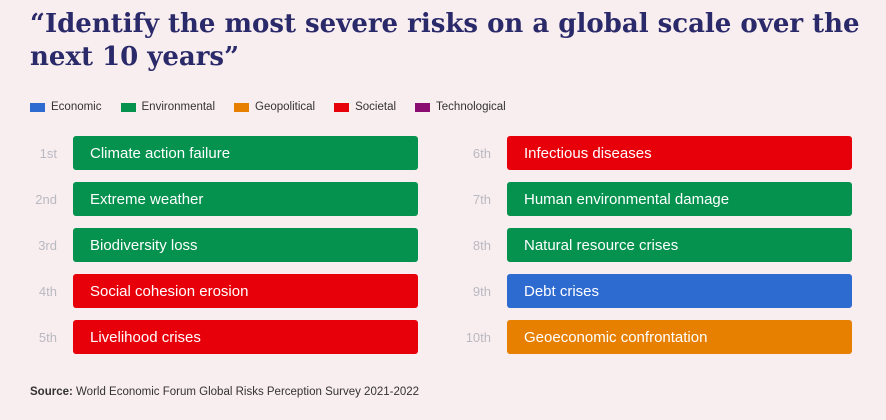 Image resolution: width=886 pixels, height=420 pixels. Describe the element at coordinates (285, 107) in the screenshot. I see `legend-label: Geopolitical` at that location.